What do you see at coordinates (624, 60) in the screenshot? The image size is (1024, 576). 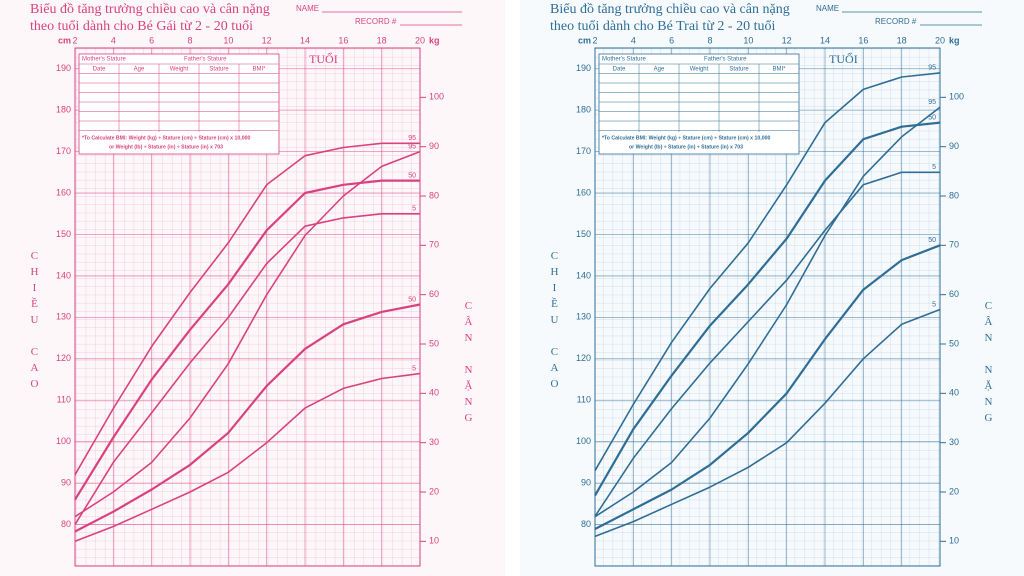 I see `mother-stature: Mother's Stature` at bounding box center [624, 60].